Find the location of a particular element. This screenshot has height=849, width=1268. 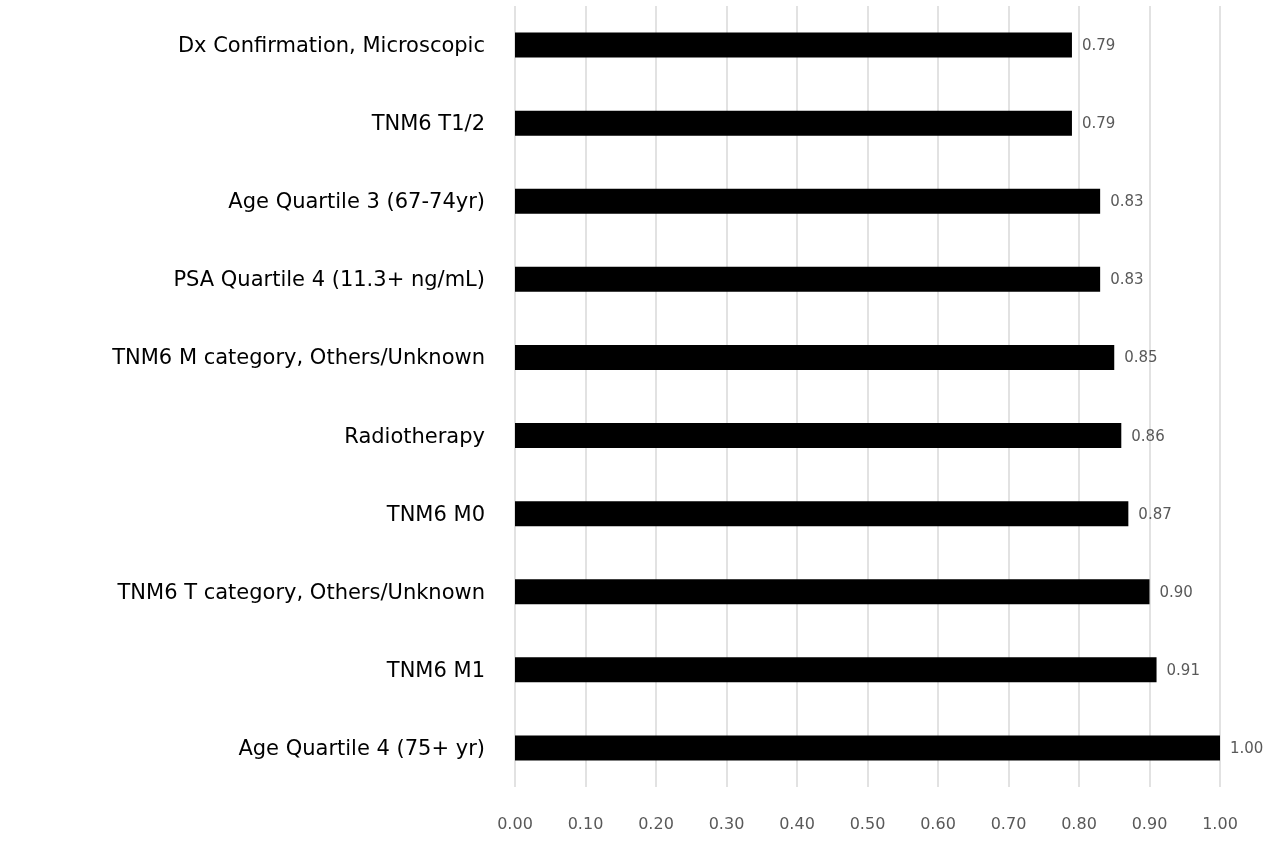

x-tick-label: 0.50 is located at coordinates (867, 823).